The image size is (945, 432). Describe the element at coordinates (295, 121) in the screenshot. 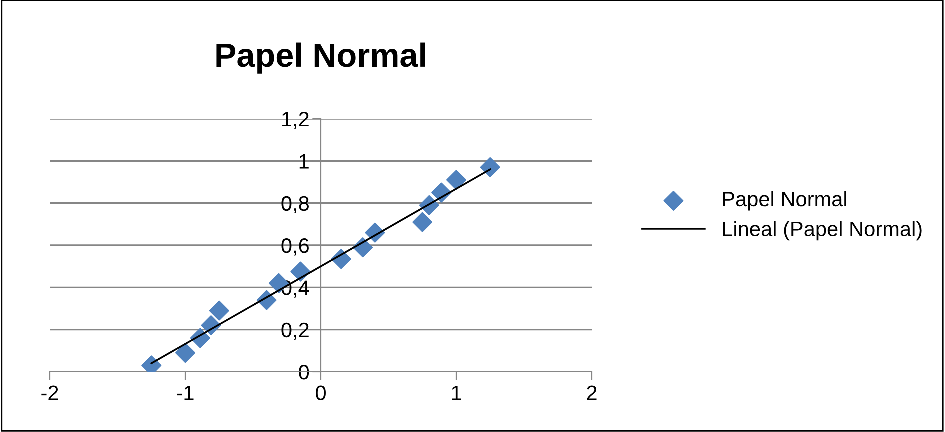

I see `y-tick-label: 1,2` at that location.